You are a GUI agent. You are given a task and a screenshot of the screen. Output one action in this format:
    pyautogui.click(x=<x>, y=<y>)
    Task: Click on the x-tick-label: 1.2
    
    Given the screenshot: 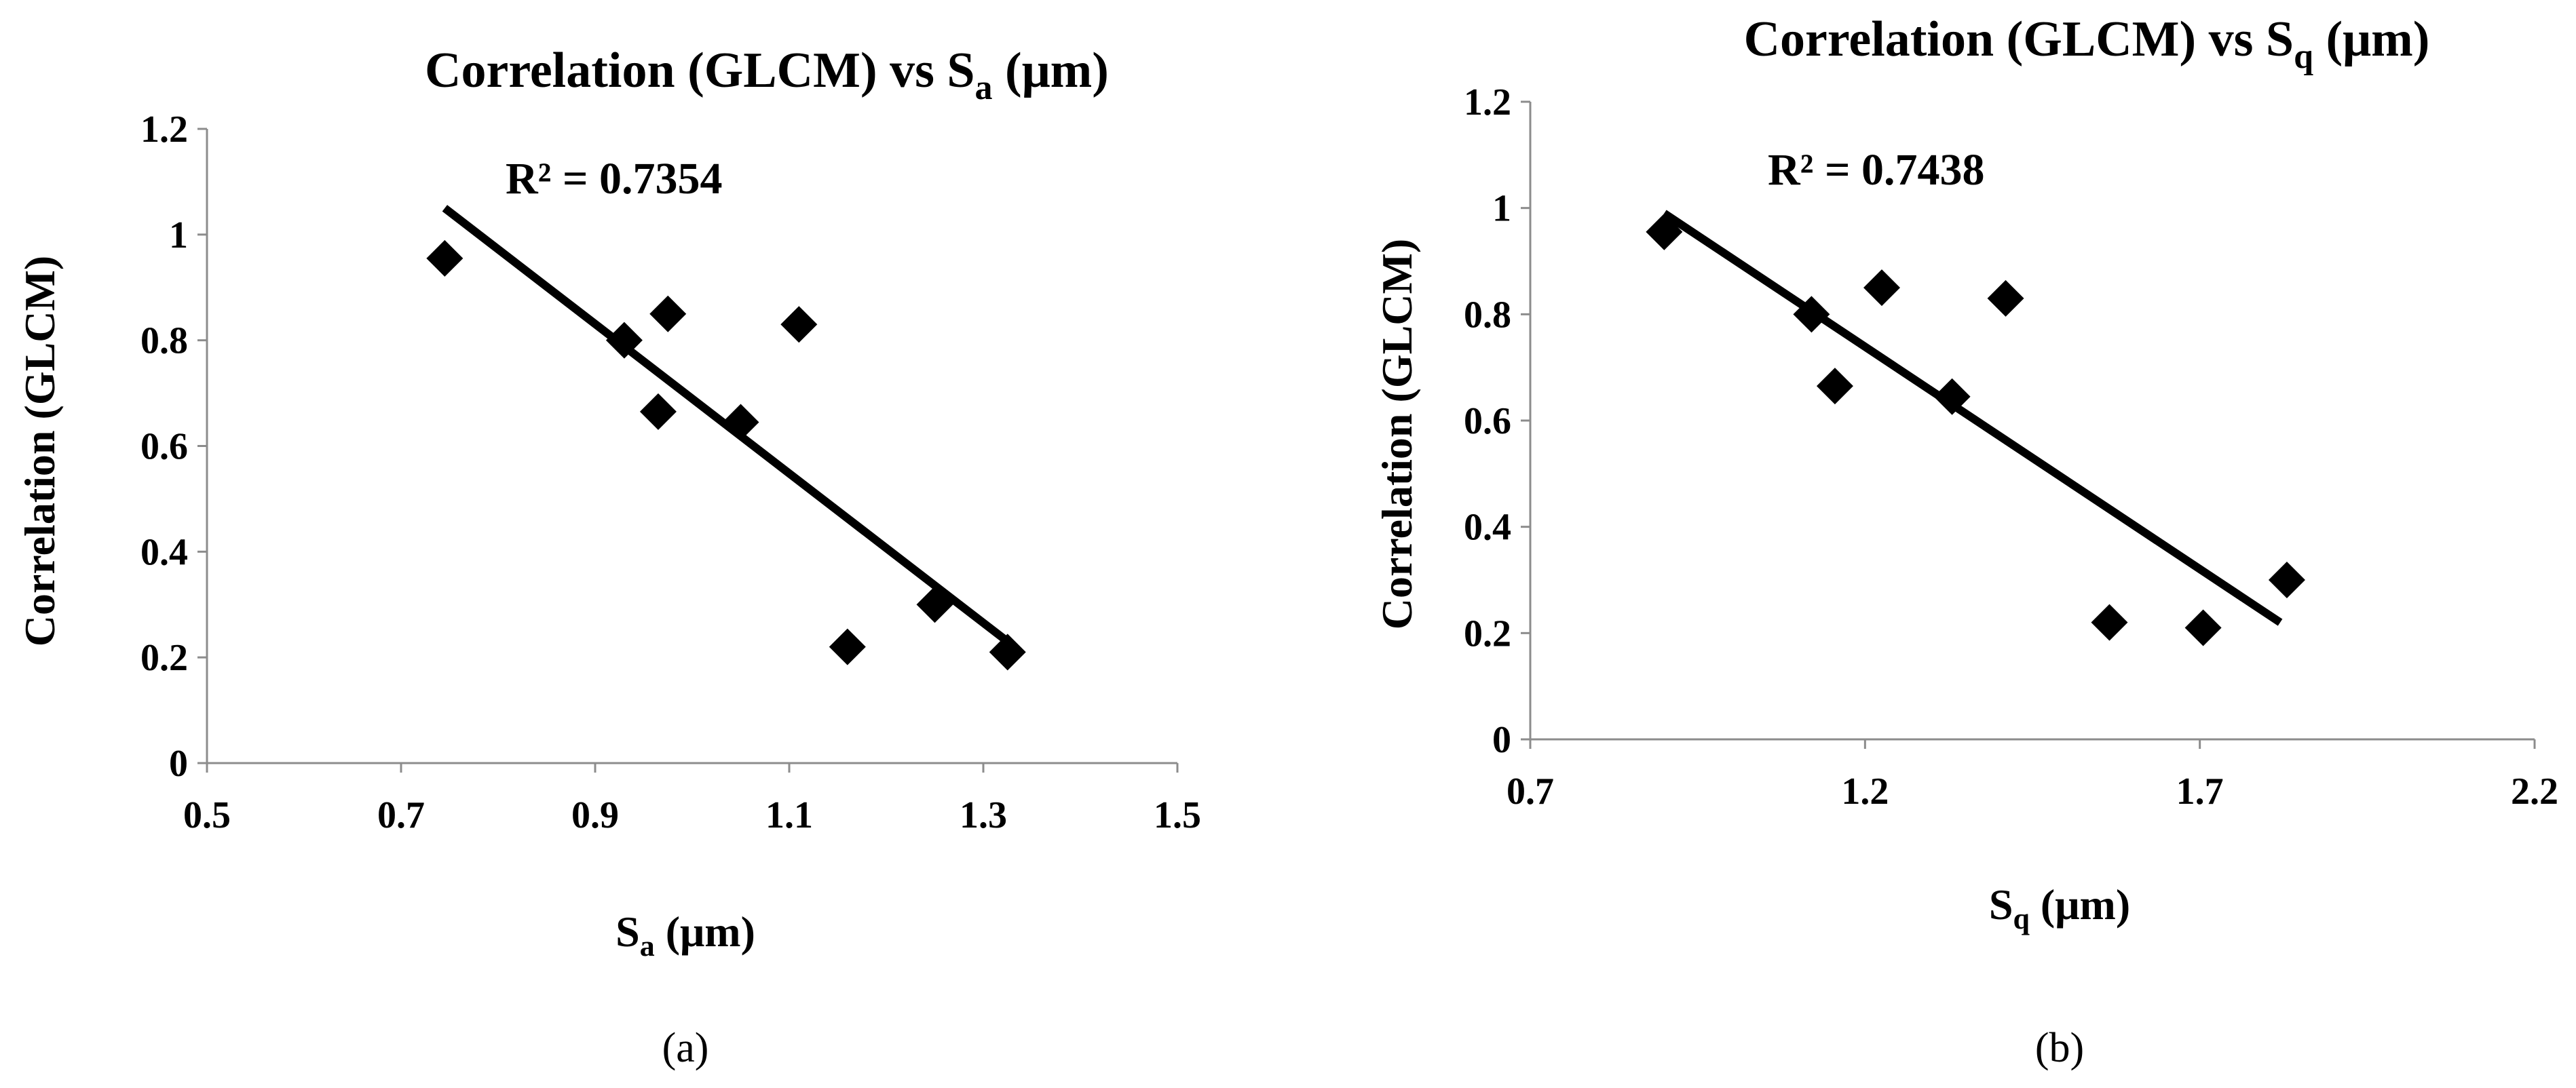 What is the action you would take?
    pyautogui.click(x=1865, y=792)
    